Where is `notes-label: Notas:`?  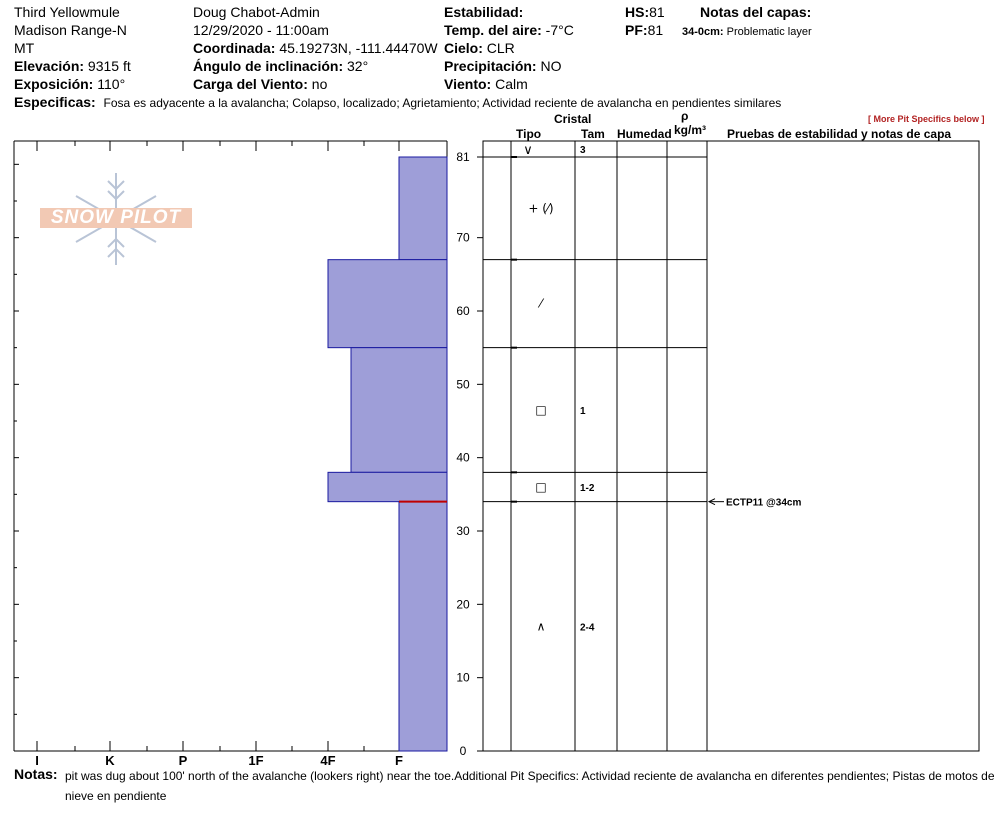 notes-label: Notas: is located at coordinates (36, 774).